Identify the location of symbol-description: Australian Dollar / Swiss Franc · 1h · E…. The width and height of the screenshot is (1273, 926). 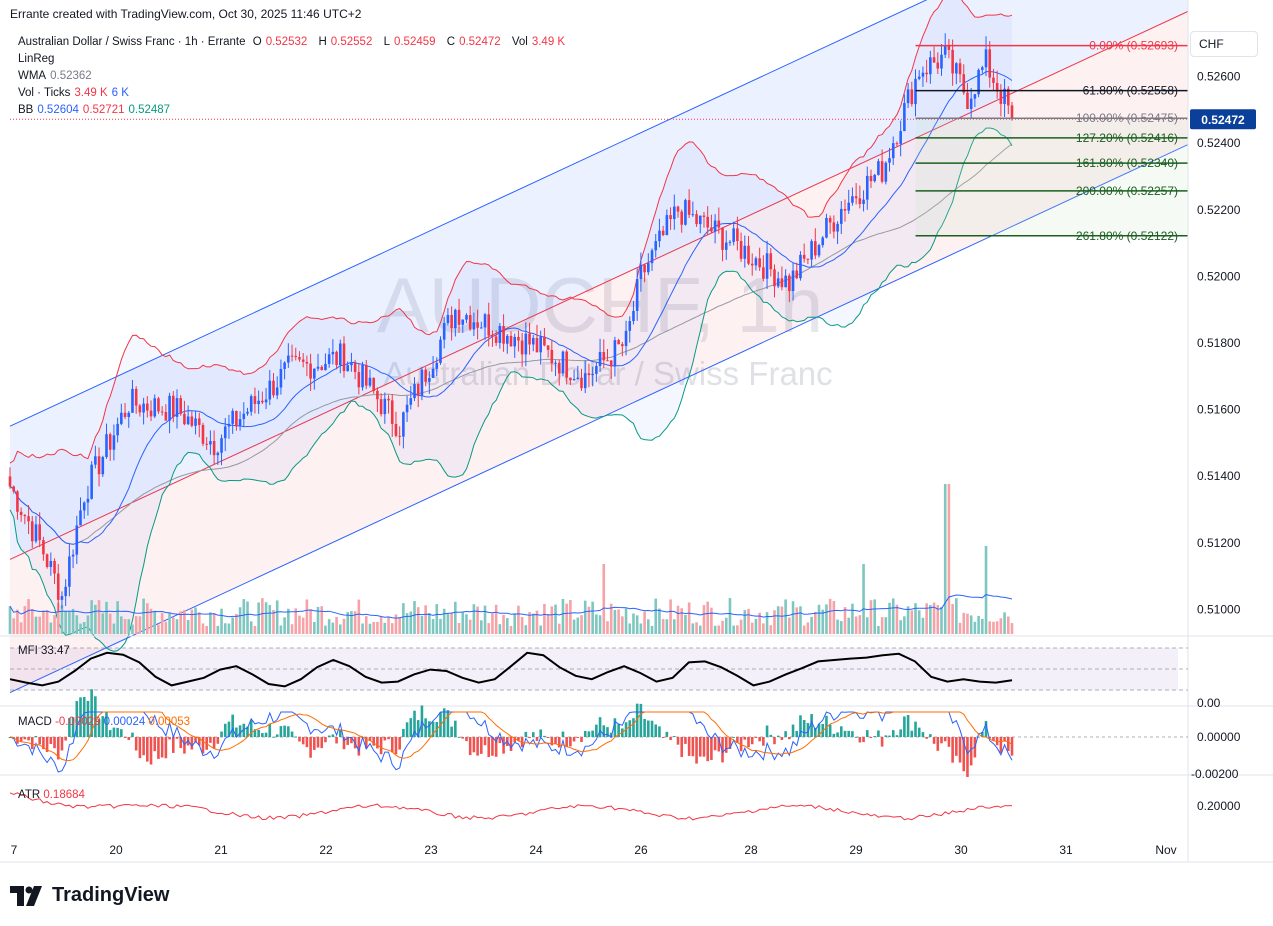
(132, 42).